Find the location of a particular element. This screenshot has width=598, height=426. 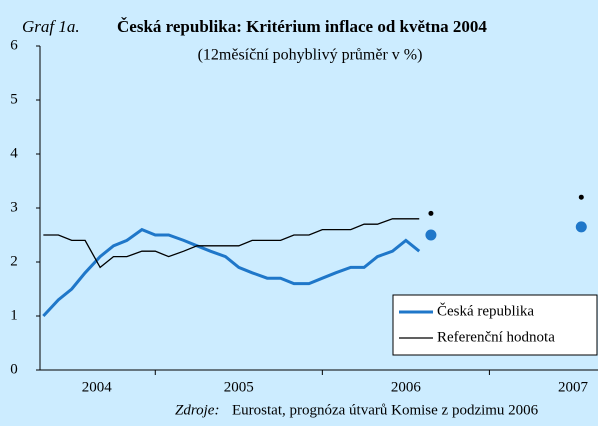

source-prefix: Zdroje: is located at coordinates (197, 410).